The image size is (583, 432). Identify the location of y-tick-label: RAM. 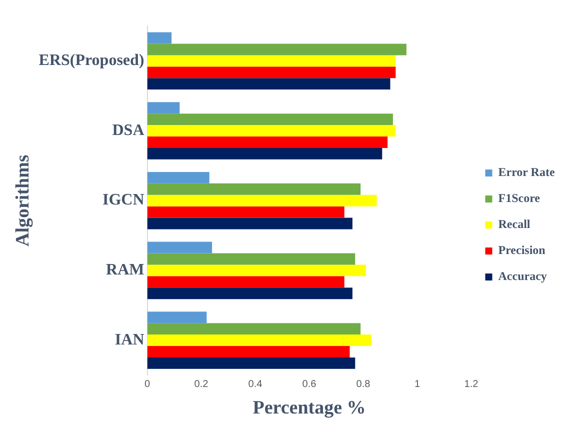
(125, 270).